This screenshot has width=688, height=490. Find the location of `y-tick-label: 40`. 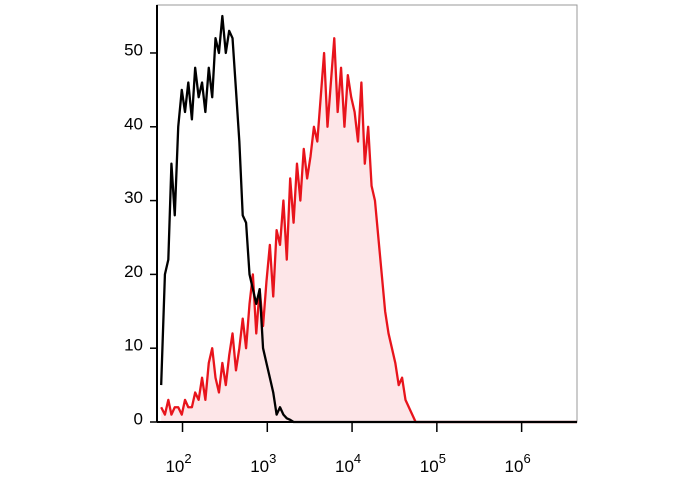

y-tick-label: 40 is located at coordinates (133, 123).